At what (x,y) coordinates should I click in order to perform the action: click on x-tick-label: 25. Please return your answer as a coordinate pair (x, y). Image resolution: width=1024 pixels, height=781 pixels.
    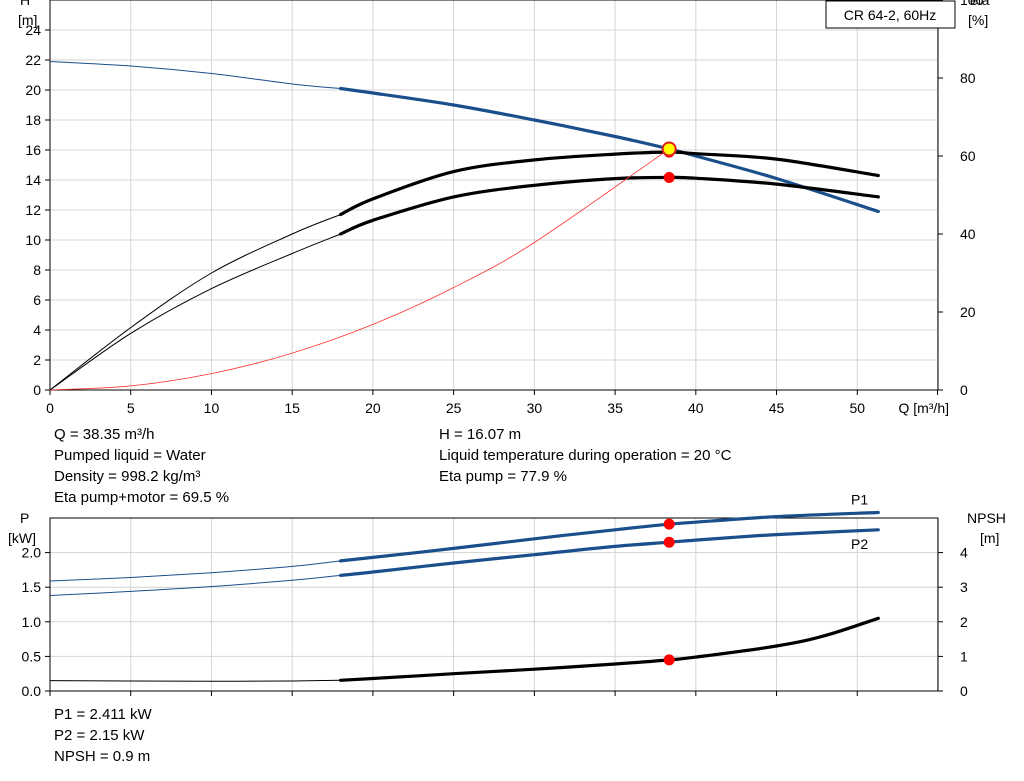
    Looking at the image, I should click on (454, 408).